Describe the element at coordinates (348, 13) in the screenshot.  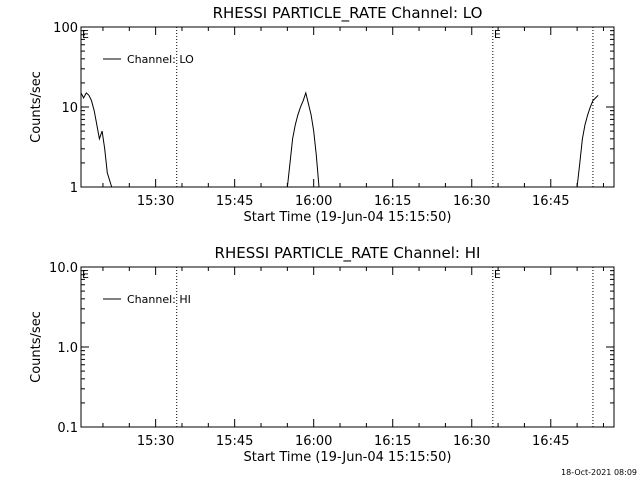
I see `chart-title: RHESSI PARTICLE_RATE Channel: LO` at that location.